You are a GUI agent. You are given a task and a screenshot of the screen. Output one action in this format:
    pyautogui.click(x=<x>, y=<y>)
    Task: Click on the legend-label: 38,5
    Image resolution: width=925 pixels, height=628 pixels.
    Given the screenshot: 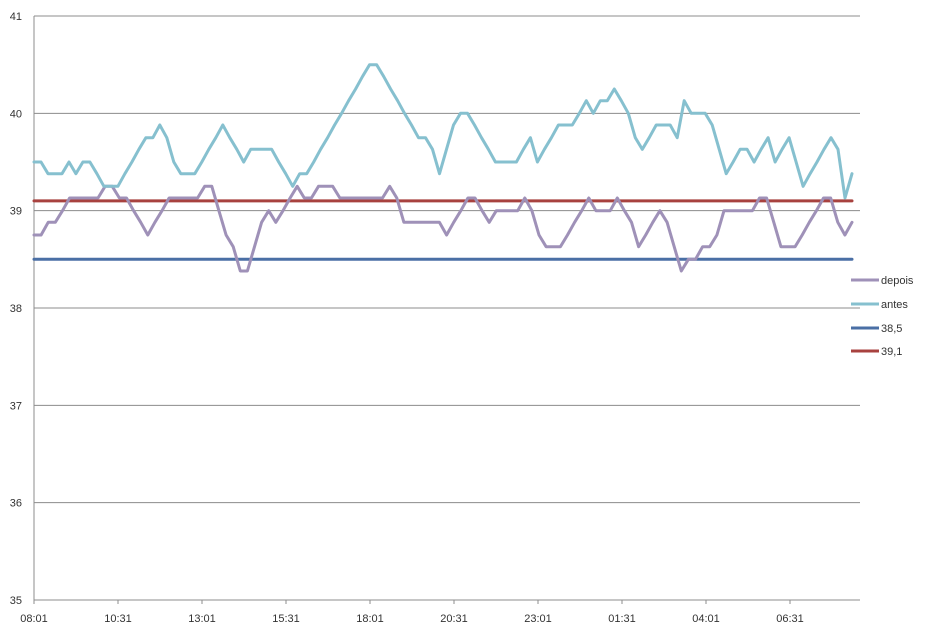 What is the action you would take?
    pyautogui.click(x=891, y=329)
    